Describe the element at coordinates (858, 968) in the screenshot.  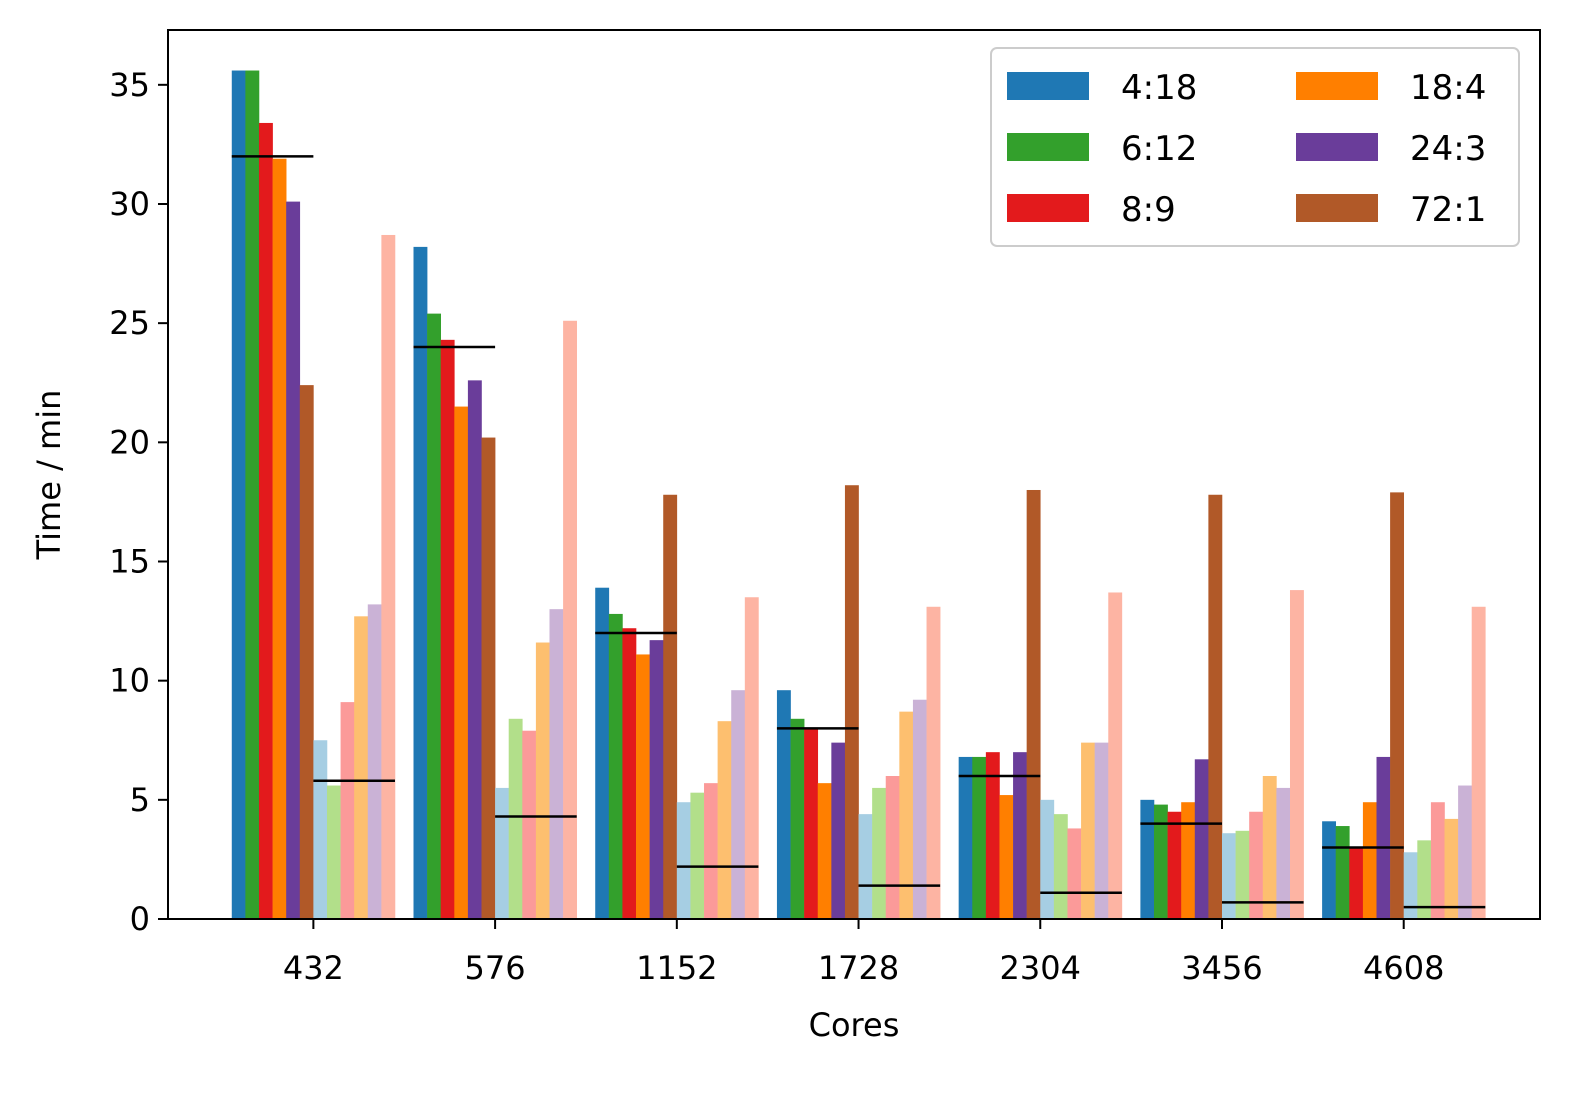
I see `x-tick-label: 1728` at that location.